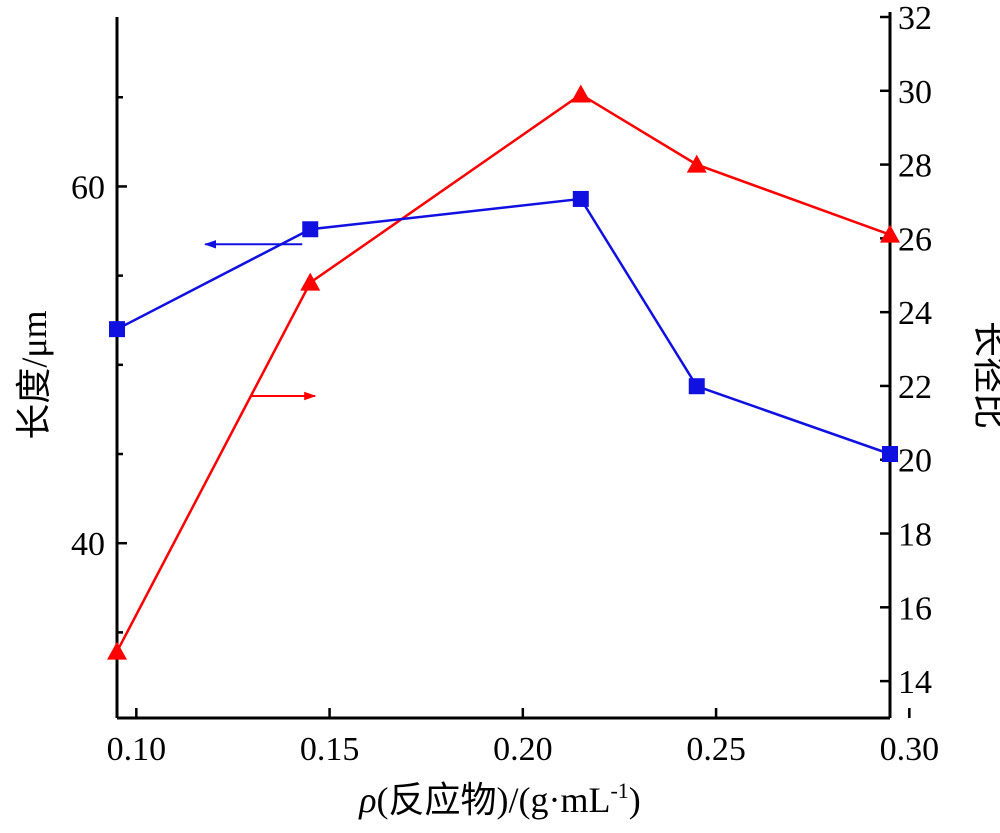 This screenshot has width=1000, height=833. What do you see at coordinates (367, 800) in the screenshot?
I see `x-axis-title-rho: ρ` at bounding box center [367, 800].